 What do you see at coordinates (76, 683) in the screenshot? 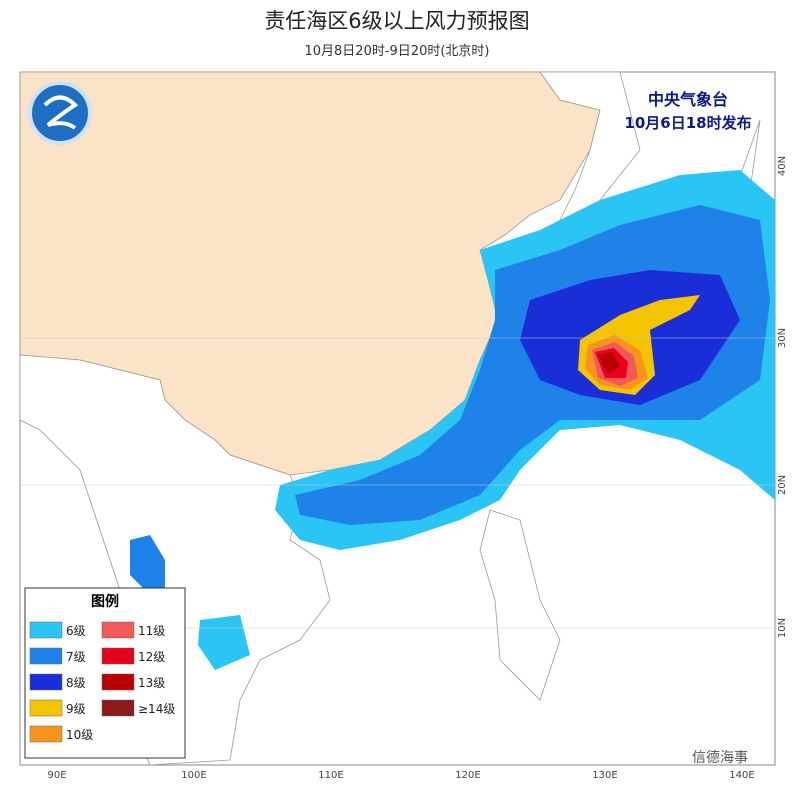
I see `legend-label: 8级` at bounding box center [76, 683].